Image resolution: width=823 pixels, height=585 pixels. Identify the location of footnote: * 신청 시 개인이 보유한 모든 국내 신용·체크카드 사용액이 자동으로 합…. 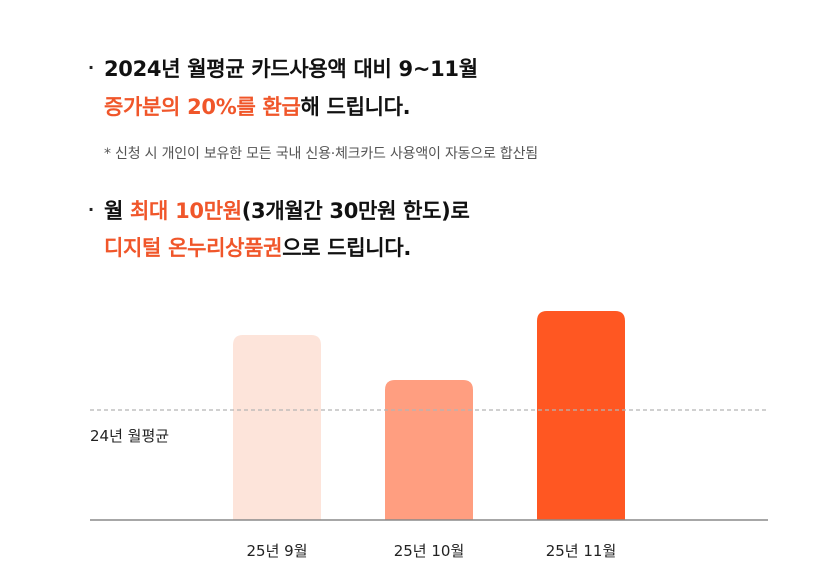
(321, 154).